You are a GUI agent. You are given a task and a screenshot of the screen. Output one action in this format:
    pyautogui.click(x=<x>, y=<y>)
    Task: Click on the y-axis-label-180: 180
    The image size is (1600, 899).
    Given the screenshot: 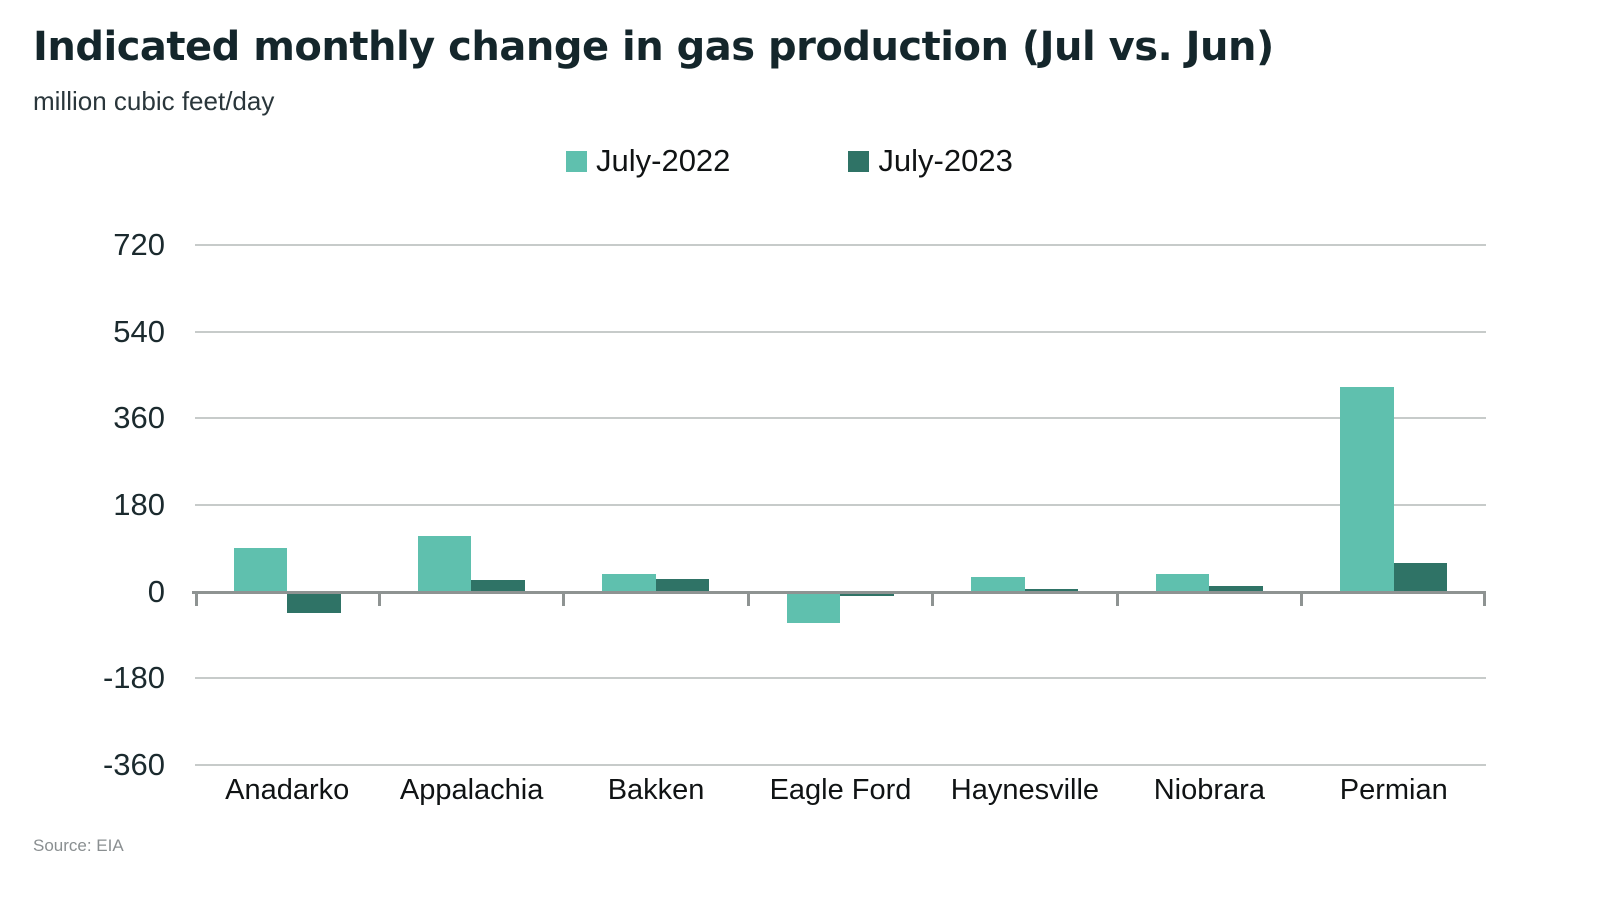 What is the action you would take?
    pyautogui.click(x=139, y=504)
    